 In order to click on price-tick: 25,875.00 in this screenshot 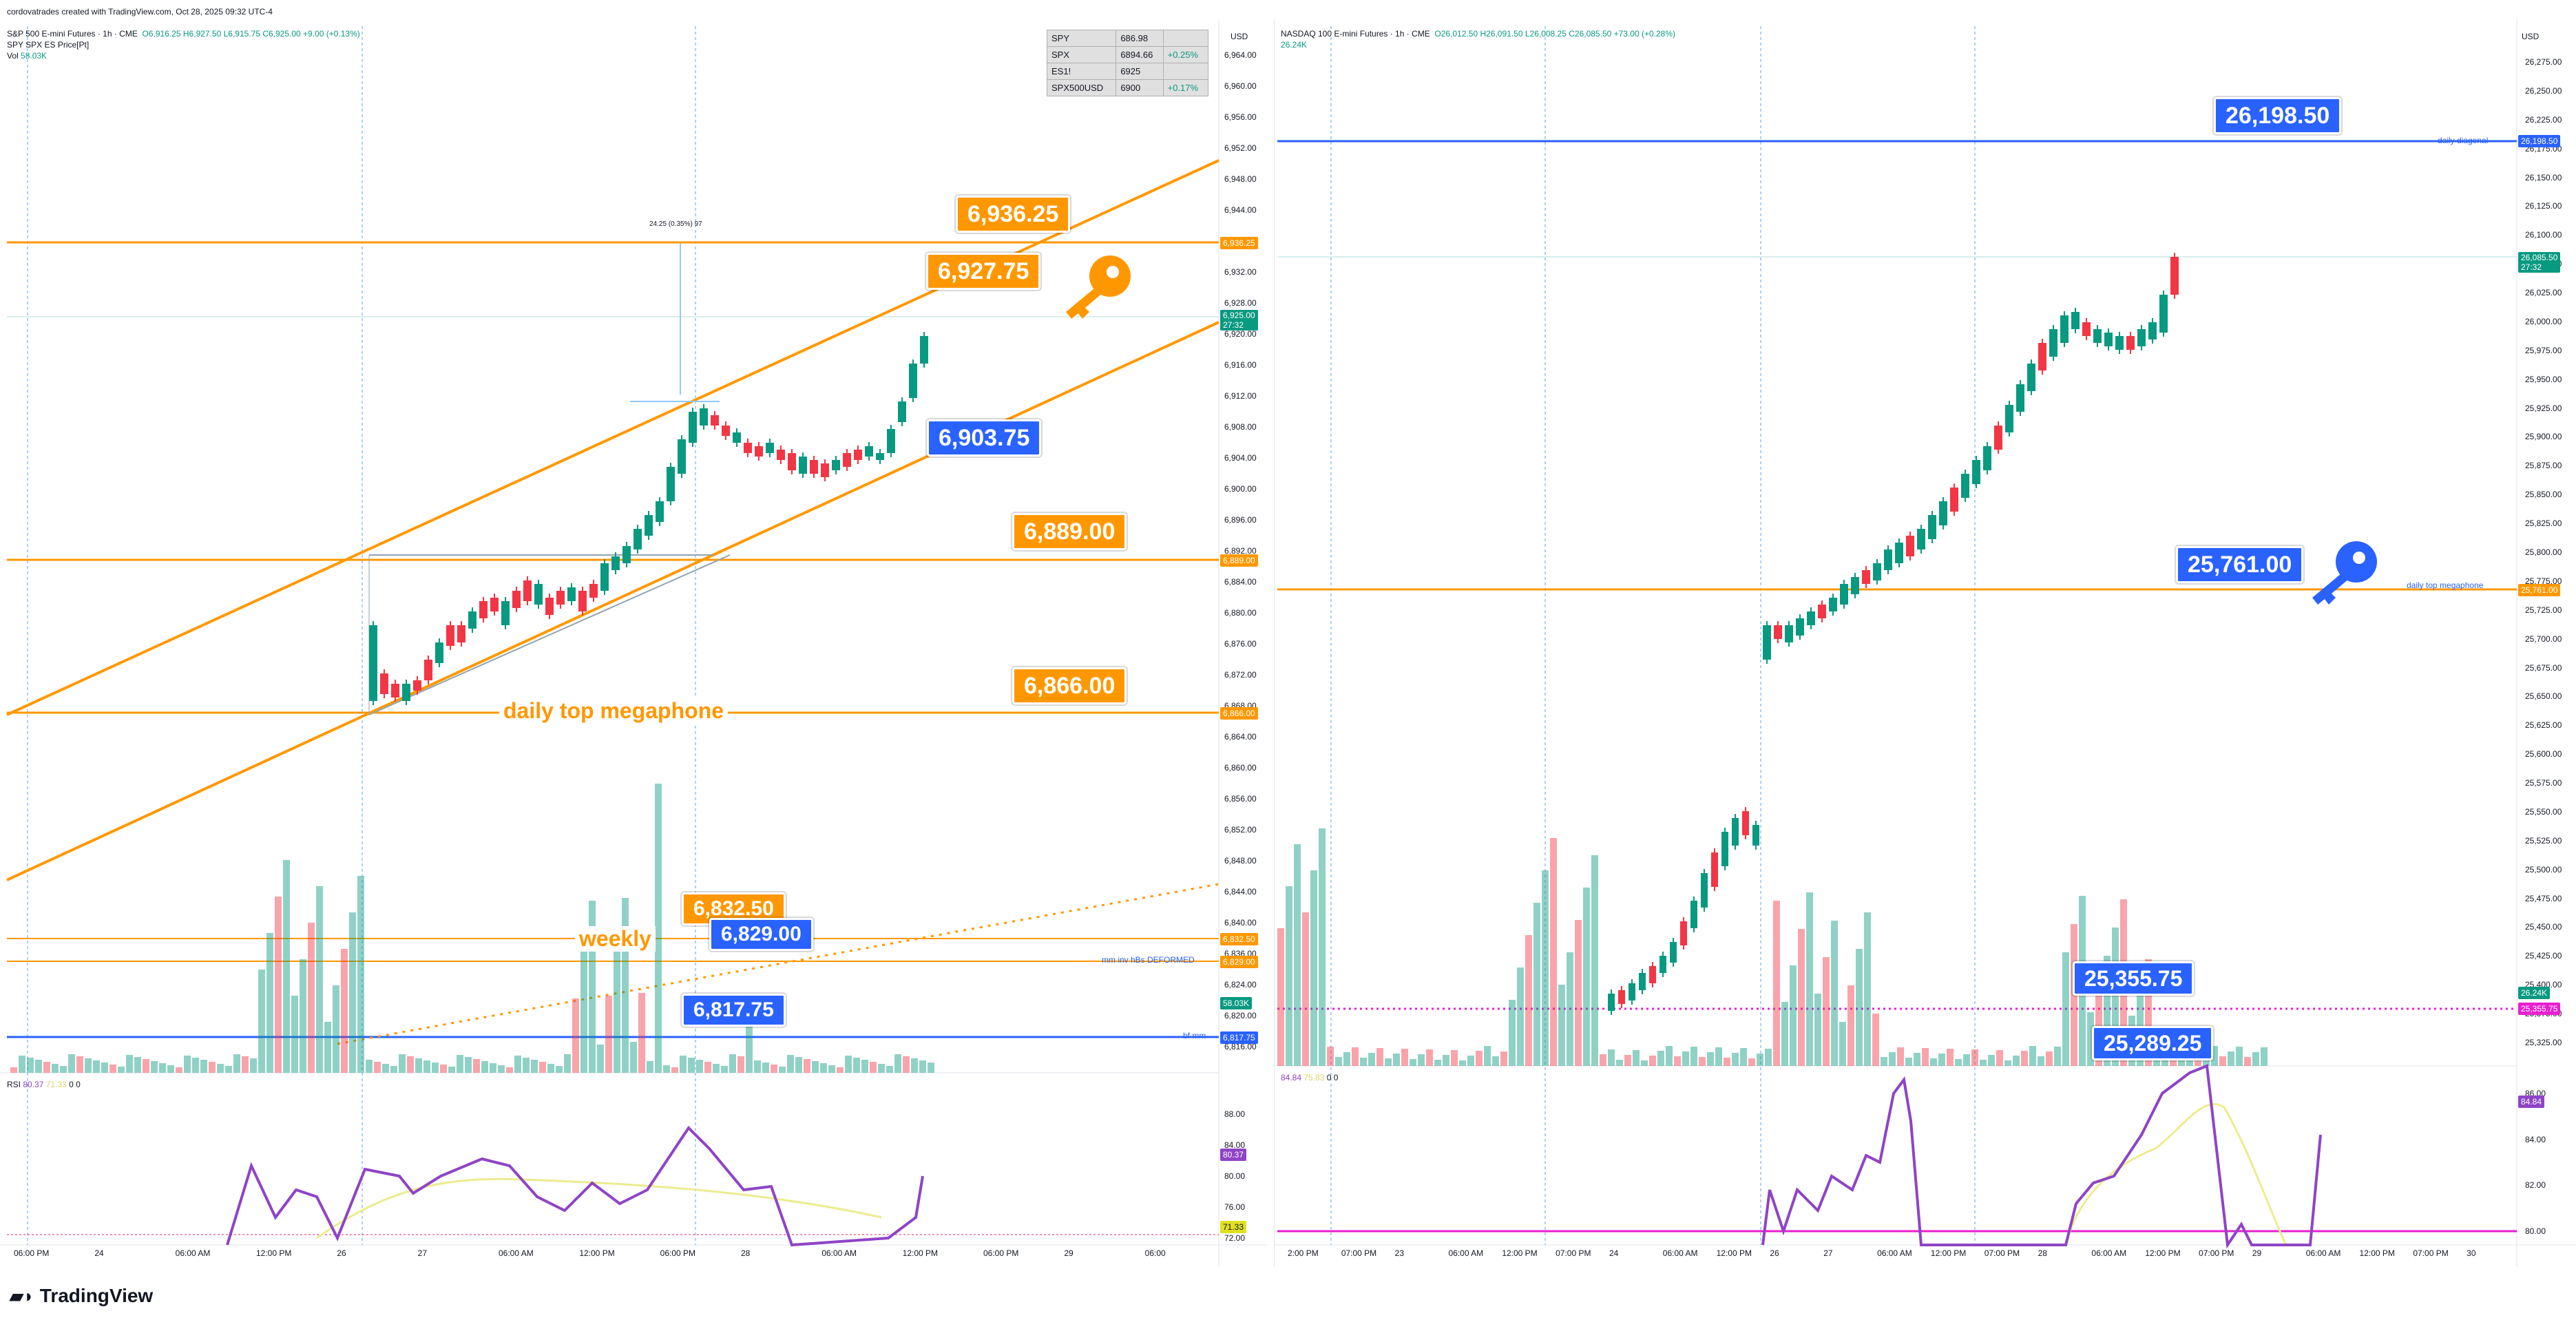, I will do `click(2543, 466)`.